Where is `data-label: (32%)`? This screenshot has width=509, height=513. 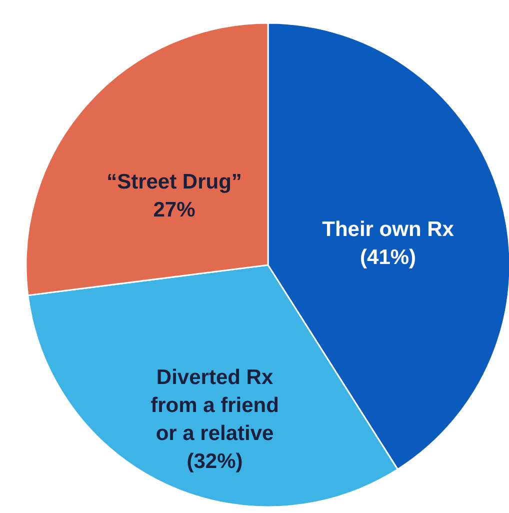
data-label: (32%) is located at coordinates (214, 462).